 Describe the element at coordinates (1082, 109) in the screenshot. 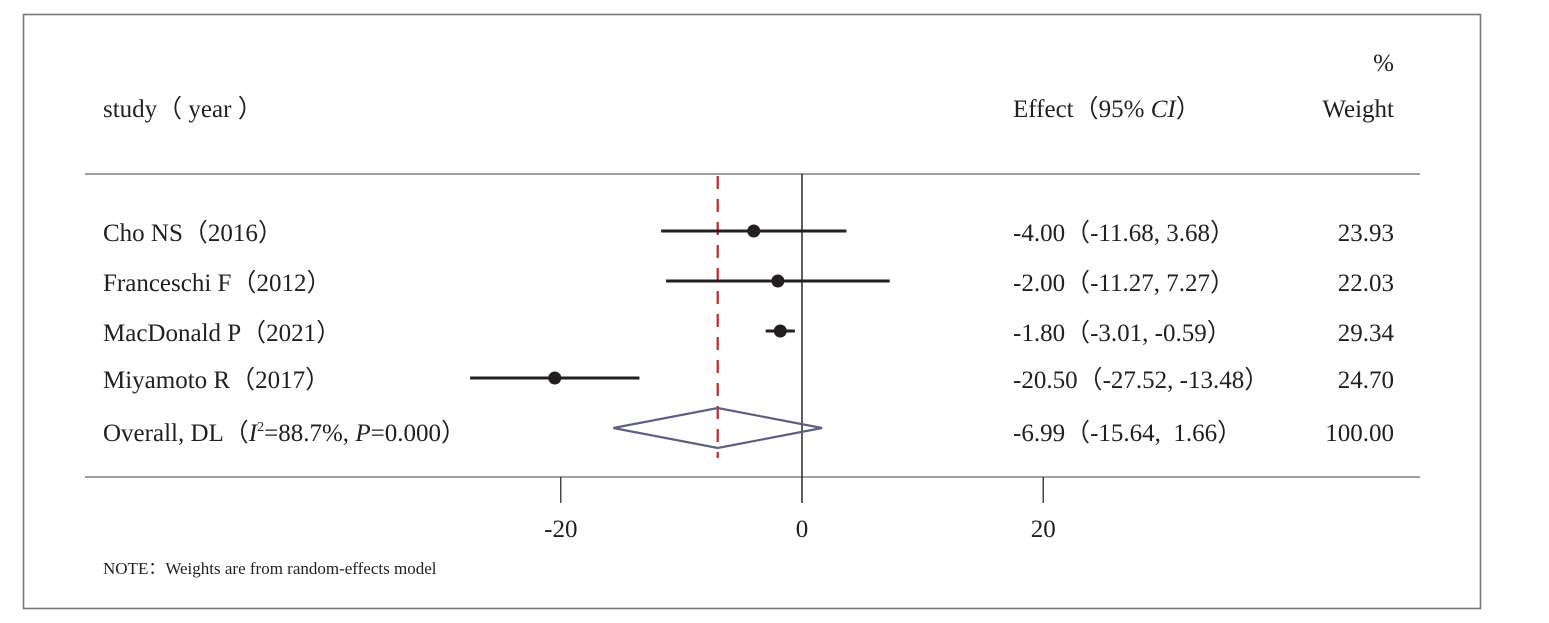

I see `header-effect-prefix: Effect（95%` at that location.